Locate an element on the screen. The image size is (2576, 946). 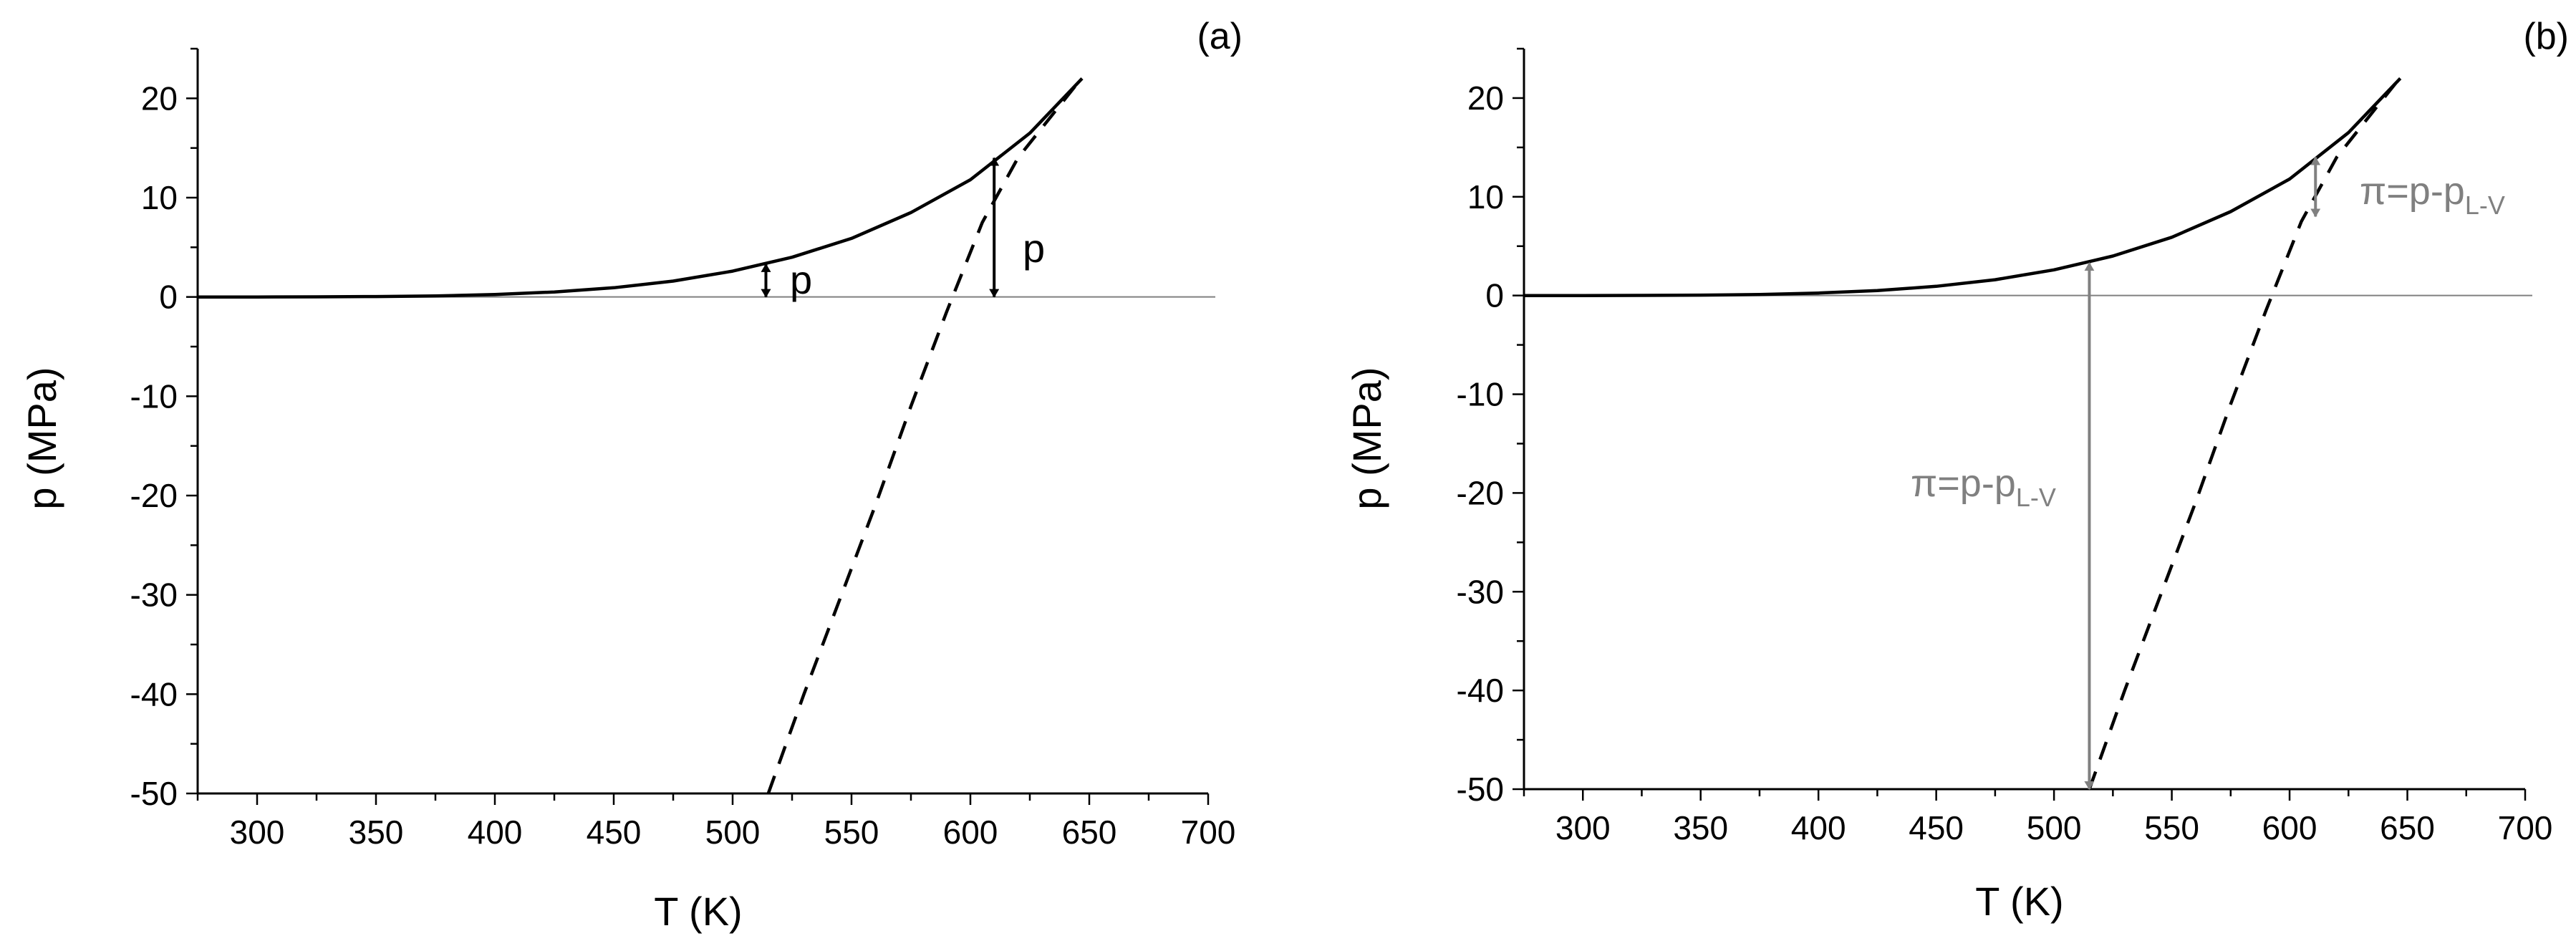
y-tick-label-a: -40 is located at coordinates (154, 694).